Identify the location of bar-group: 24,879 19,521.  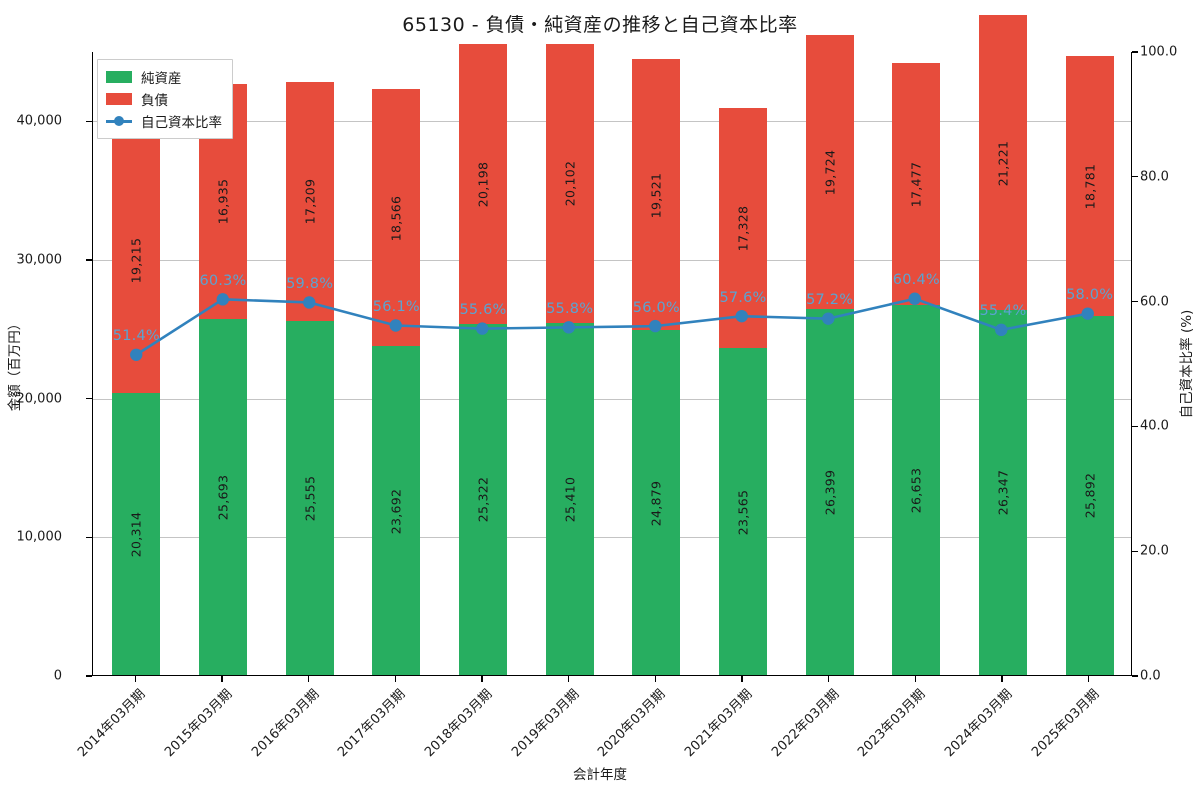
(656, 363).